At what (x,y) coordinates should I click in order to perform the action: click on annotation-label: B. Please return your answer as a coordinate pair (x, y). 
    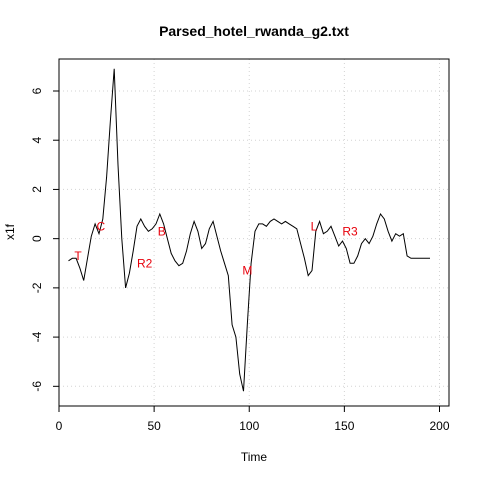
    Looking at the image, I should click on (162, 231).